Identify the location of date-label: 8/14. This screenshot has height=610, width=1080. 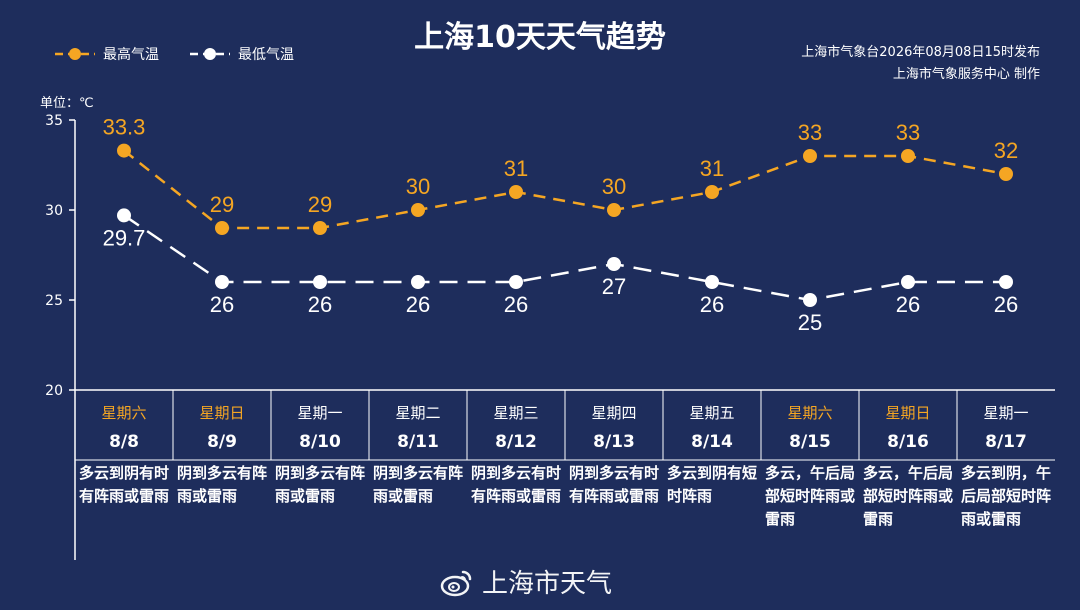
(712, 442).